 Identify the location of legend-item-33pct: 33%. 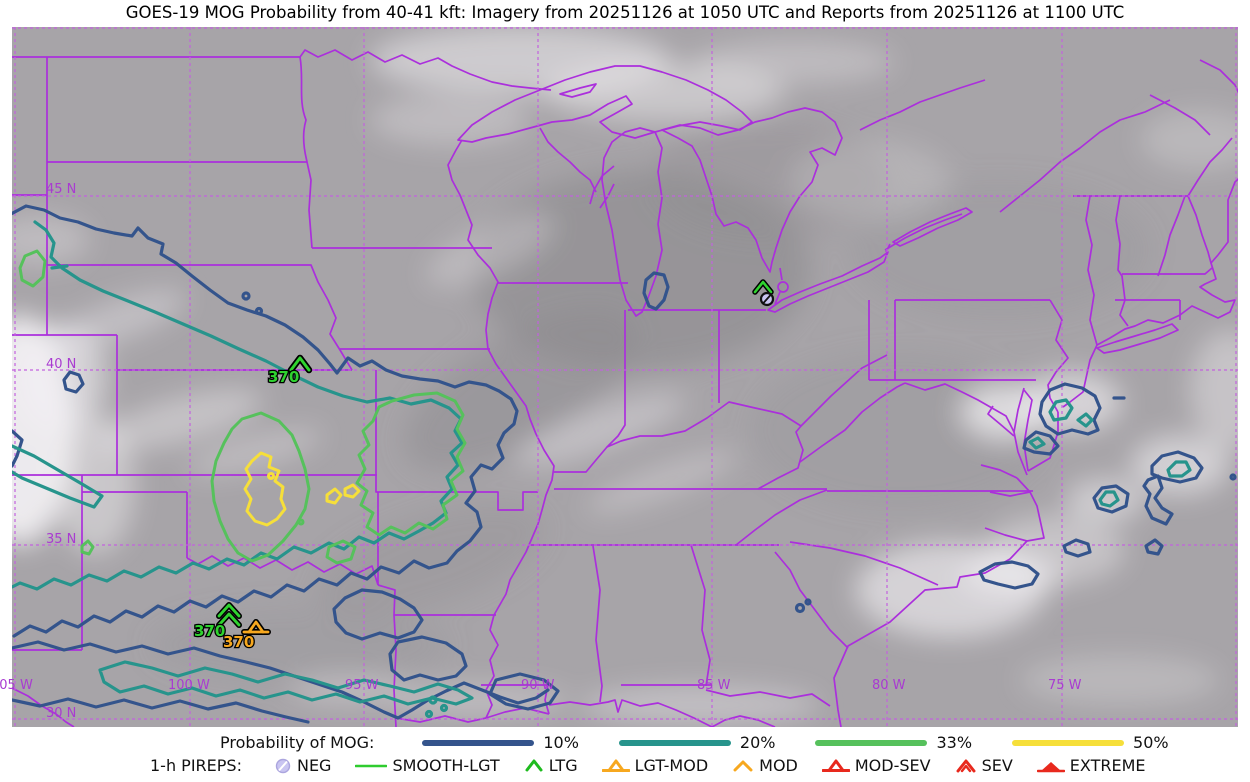
(893, 742).